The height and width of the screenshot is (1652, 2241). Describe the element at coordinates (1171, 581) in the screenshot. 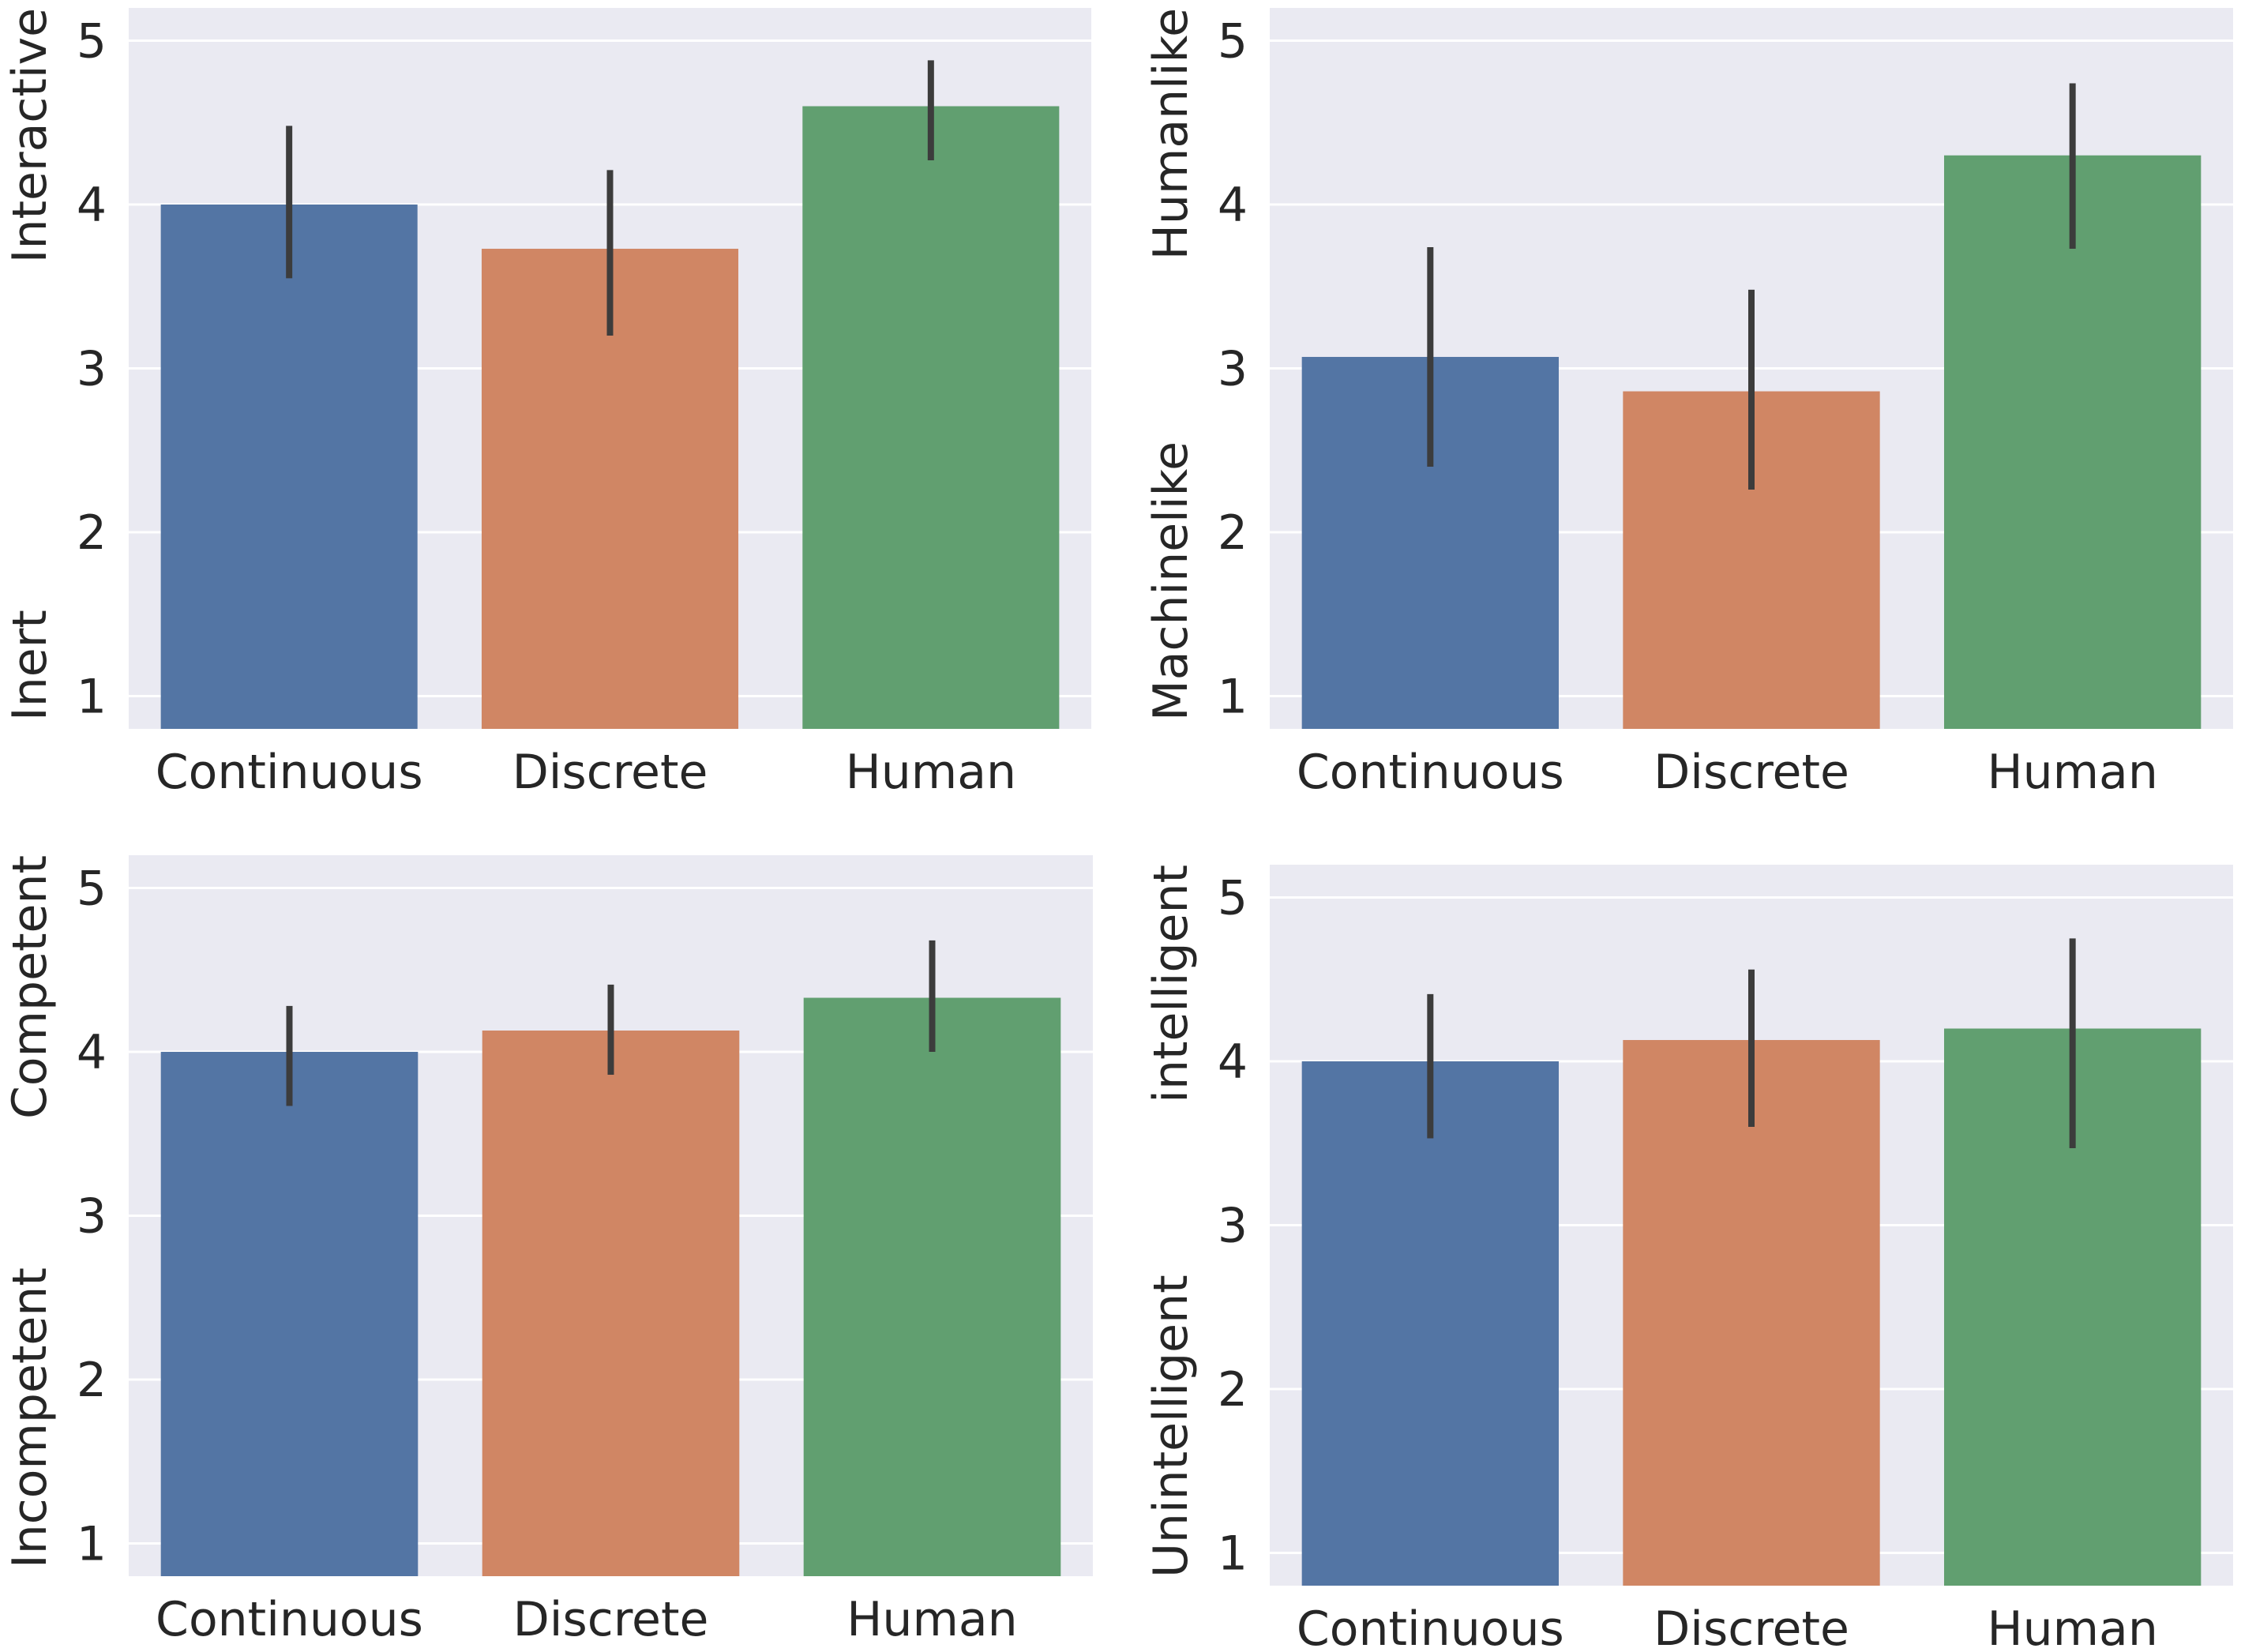

I see `y-axis-label-low: Machinelike` at that location.